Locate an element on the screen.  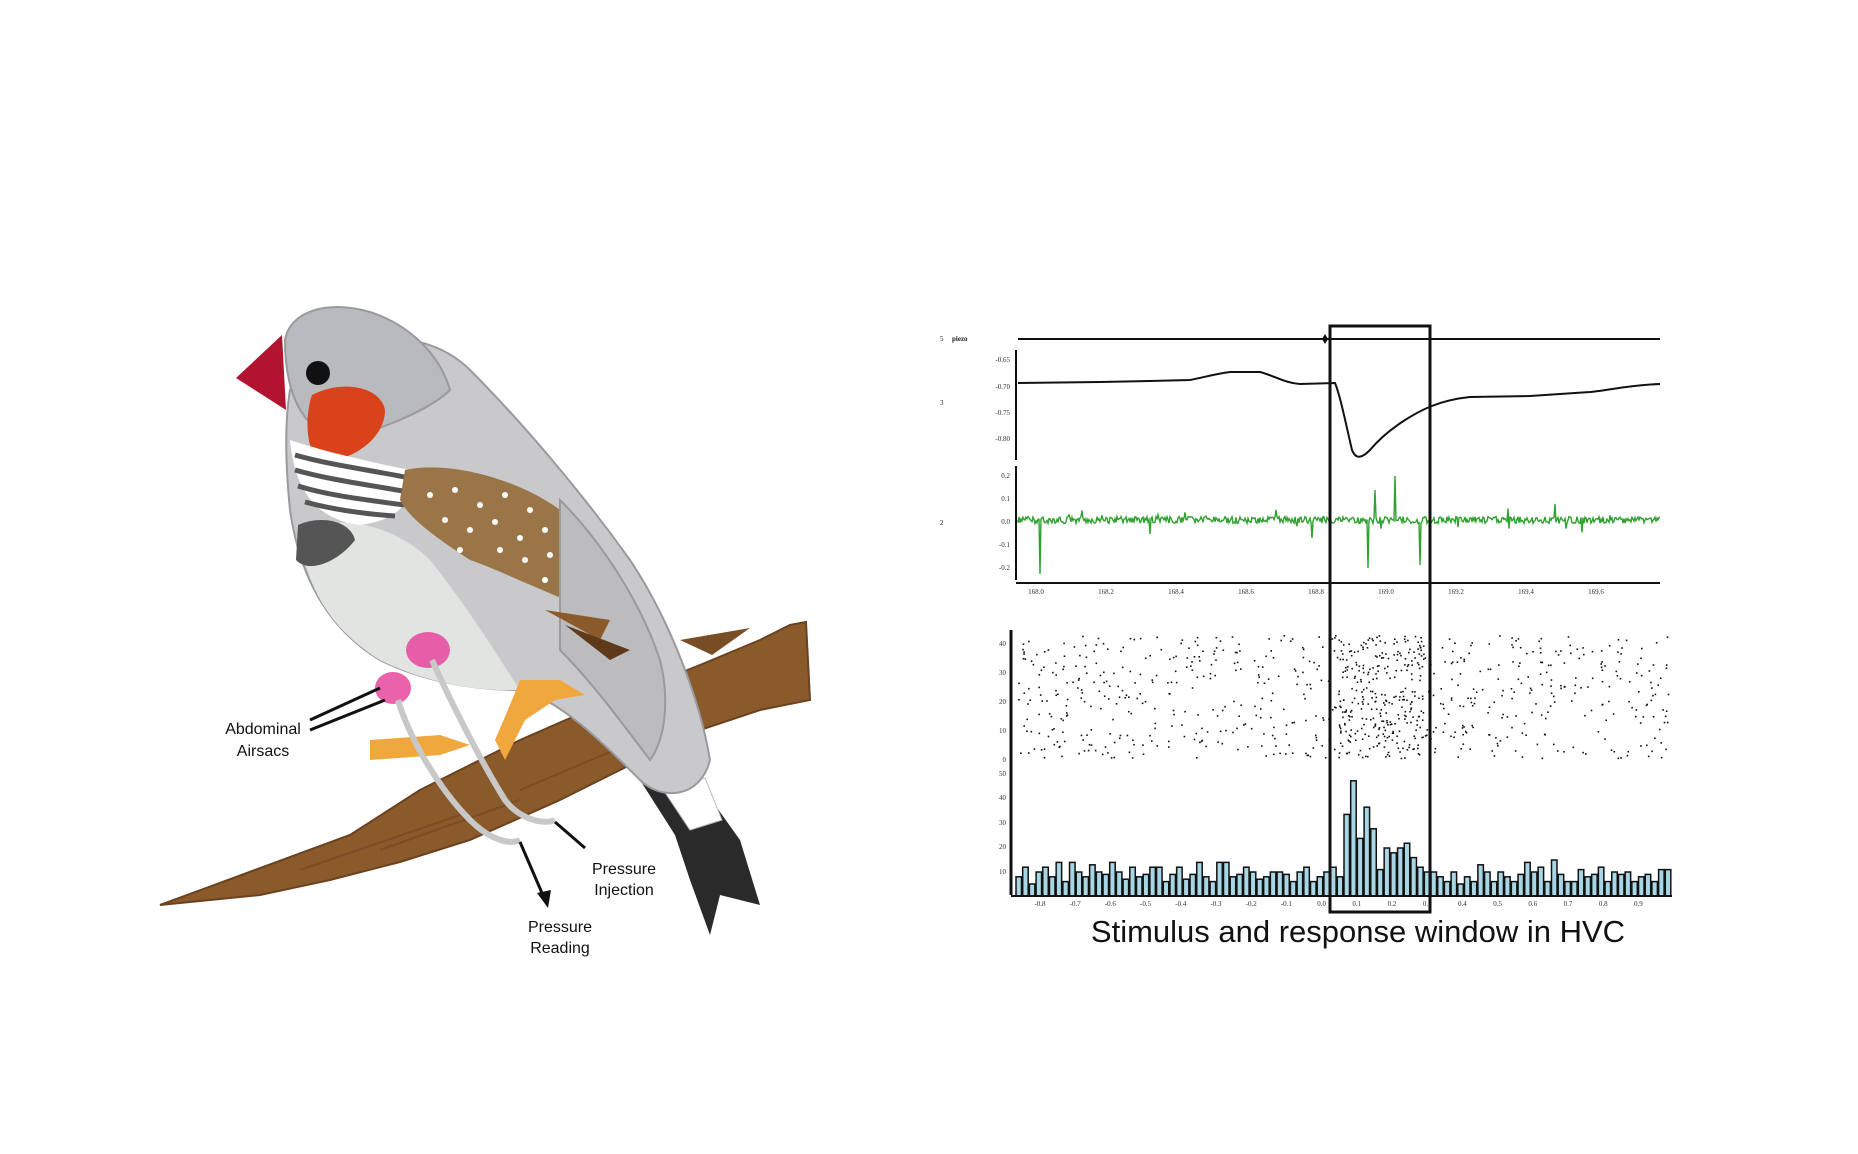
time-tick-2: 168.4 is located at coordinates (1176, 592).